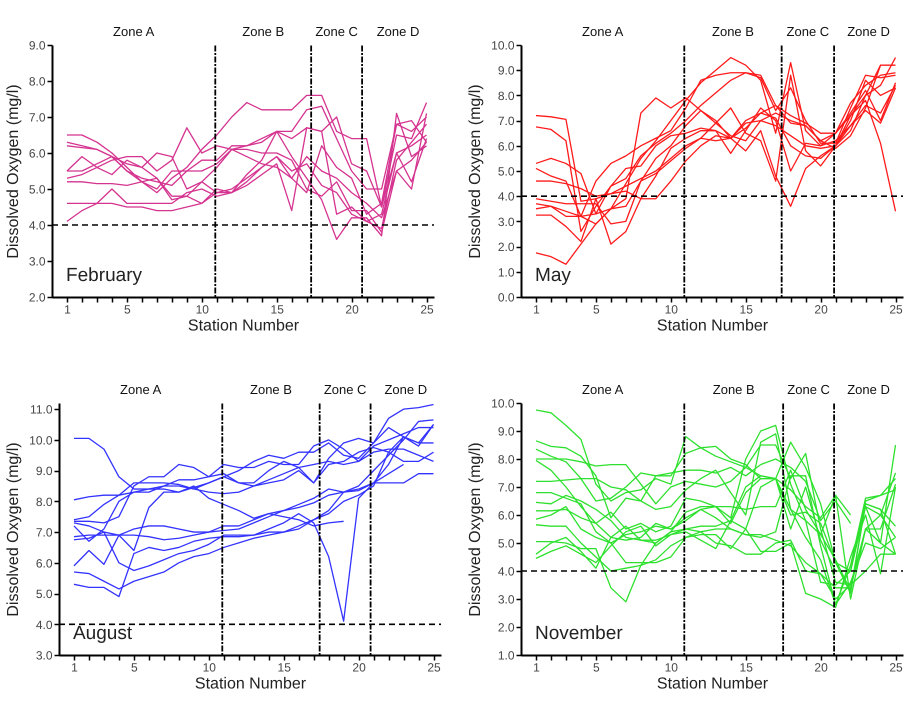  Describe the element at coordinates (506, 297) in the screenshot. I see `y-tick-label: 0.0` at that location.